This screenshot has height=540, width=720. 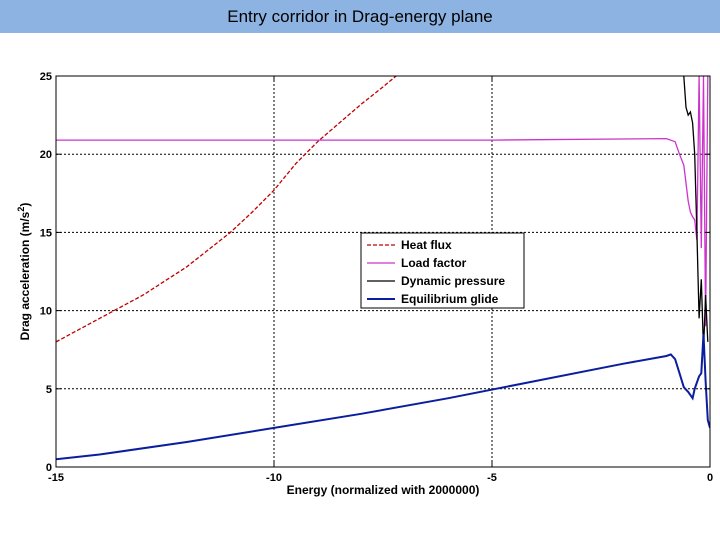 I want to click on x-axis-label: Energy (normalized with 2000000), so click(x=383, y=490).